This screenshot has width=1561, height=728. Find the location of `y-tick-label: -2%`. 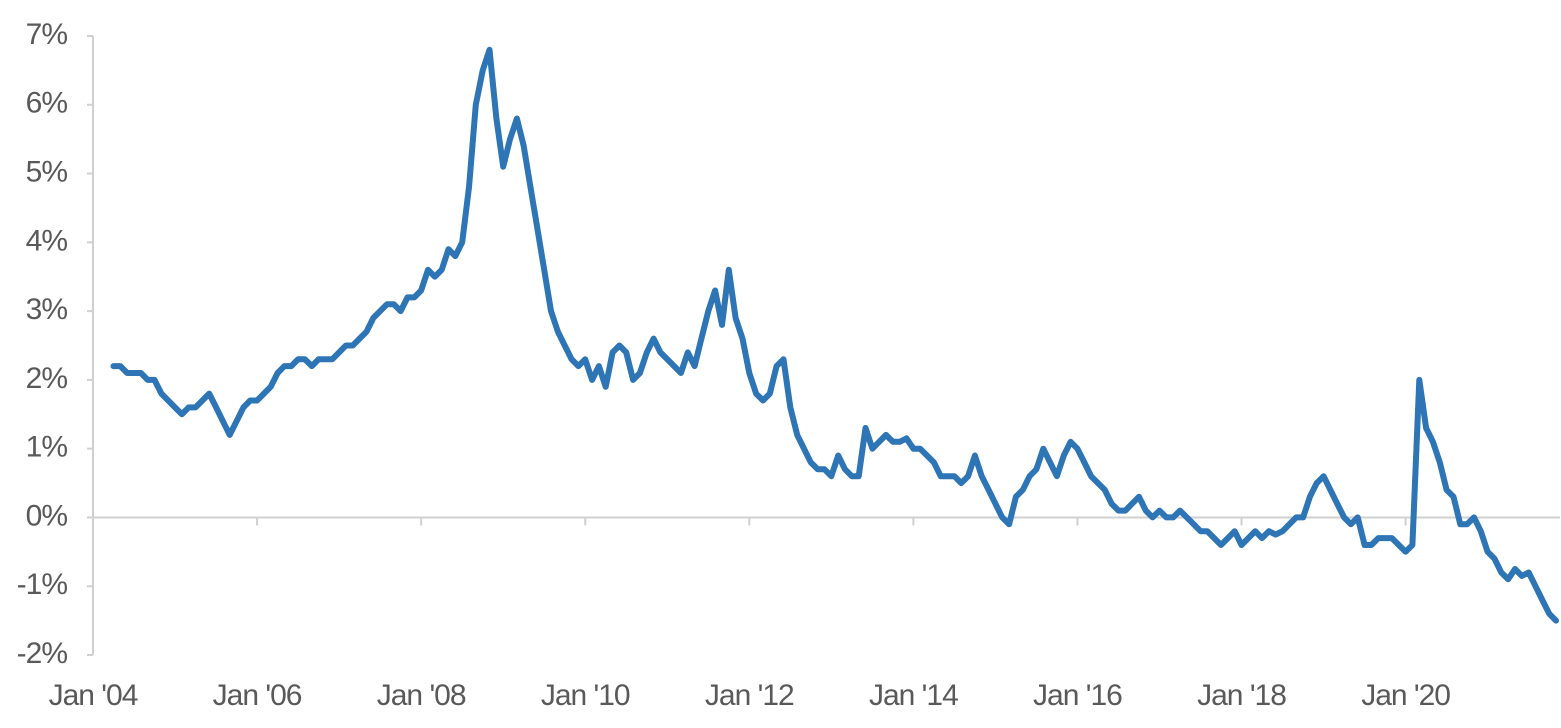

y-tick-label: -2% is located at coordinates (42, 653).